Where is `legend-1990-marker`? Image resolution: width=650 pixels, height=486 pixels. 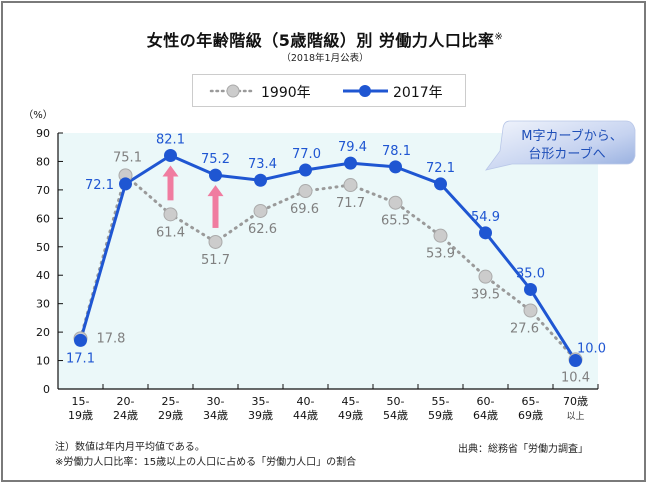 legend-1990-marker is located at coordinates (233, 91).